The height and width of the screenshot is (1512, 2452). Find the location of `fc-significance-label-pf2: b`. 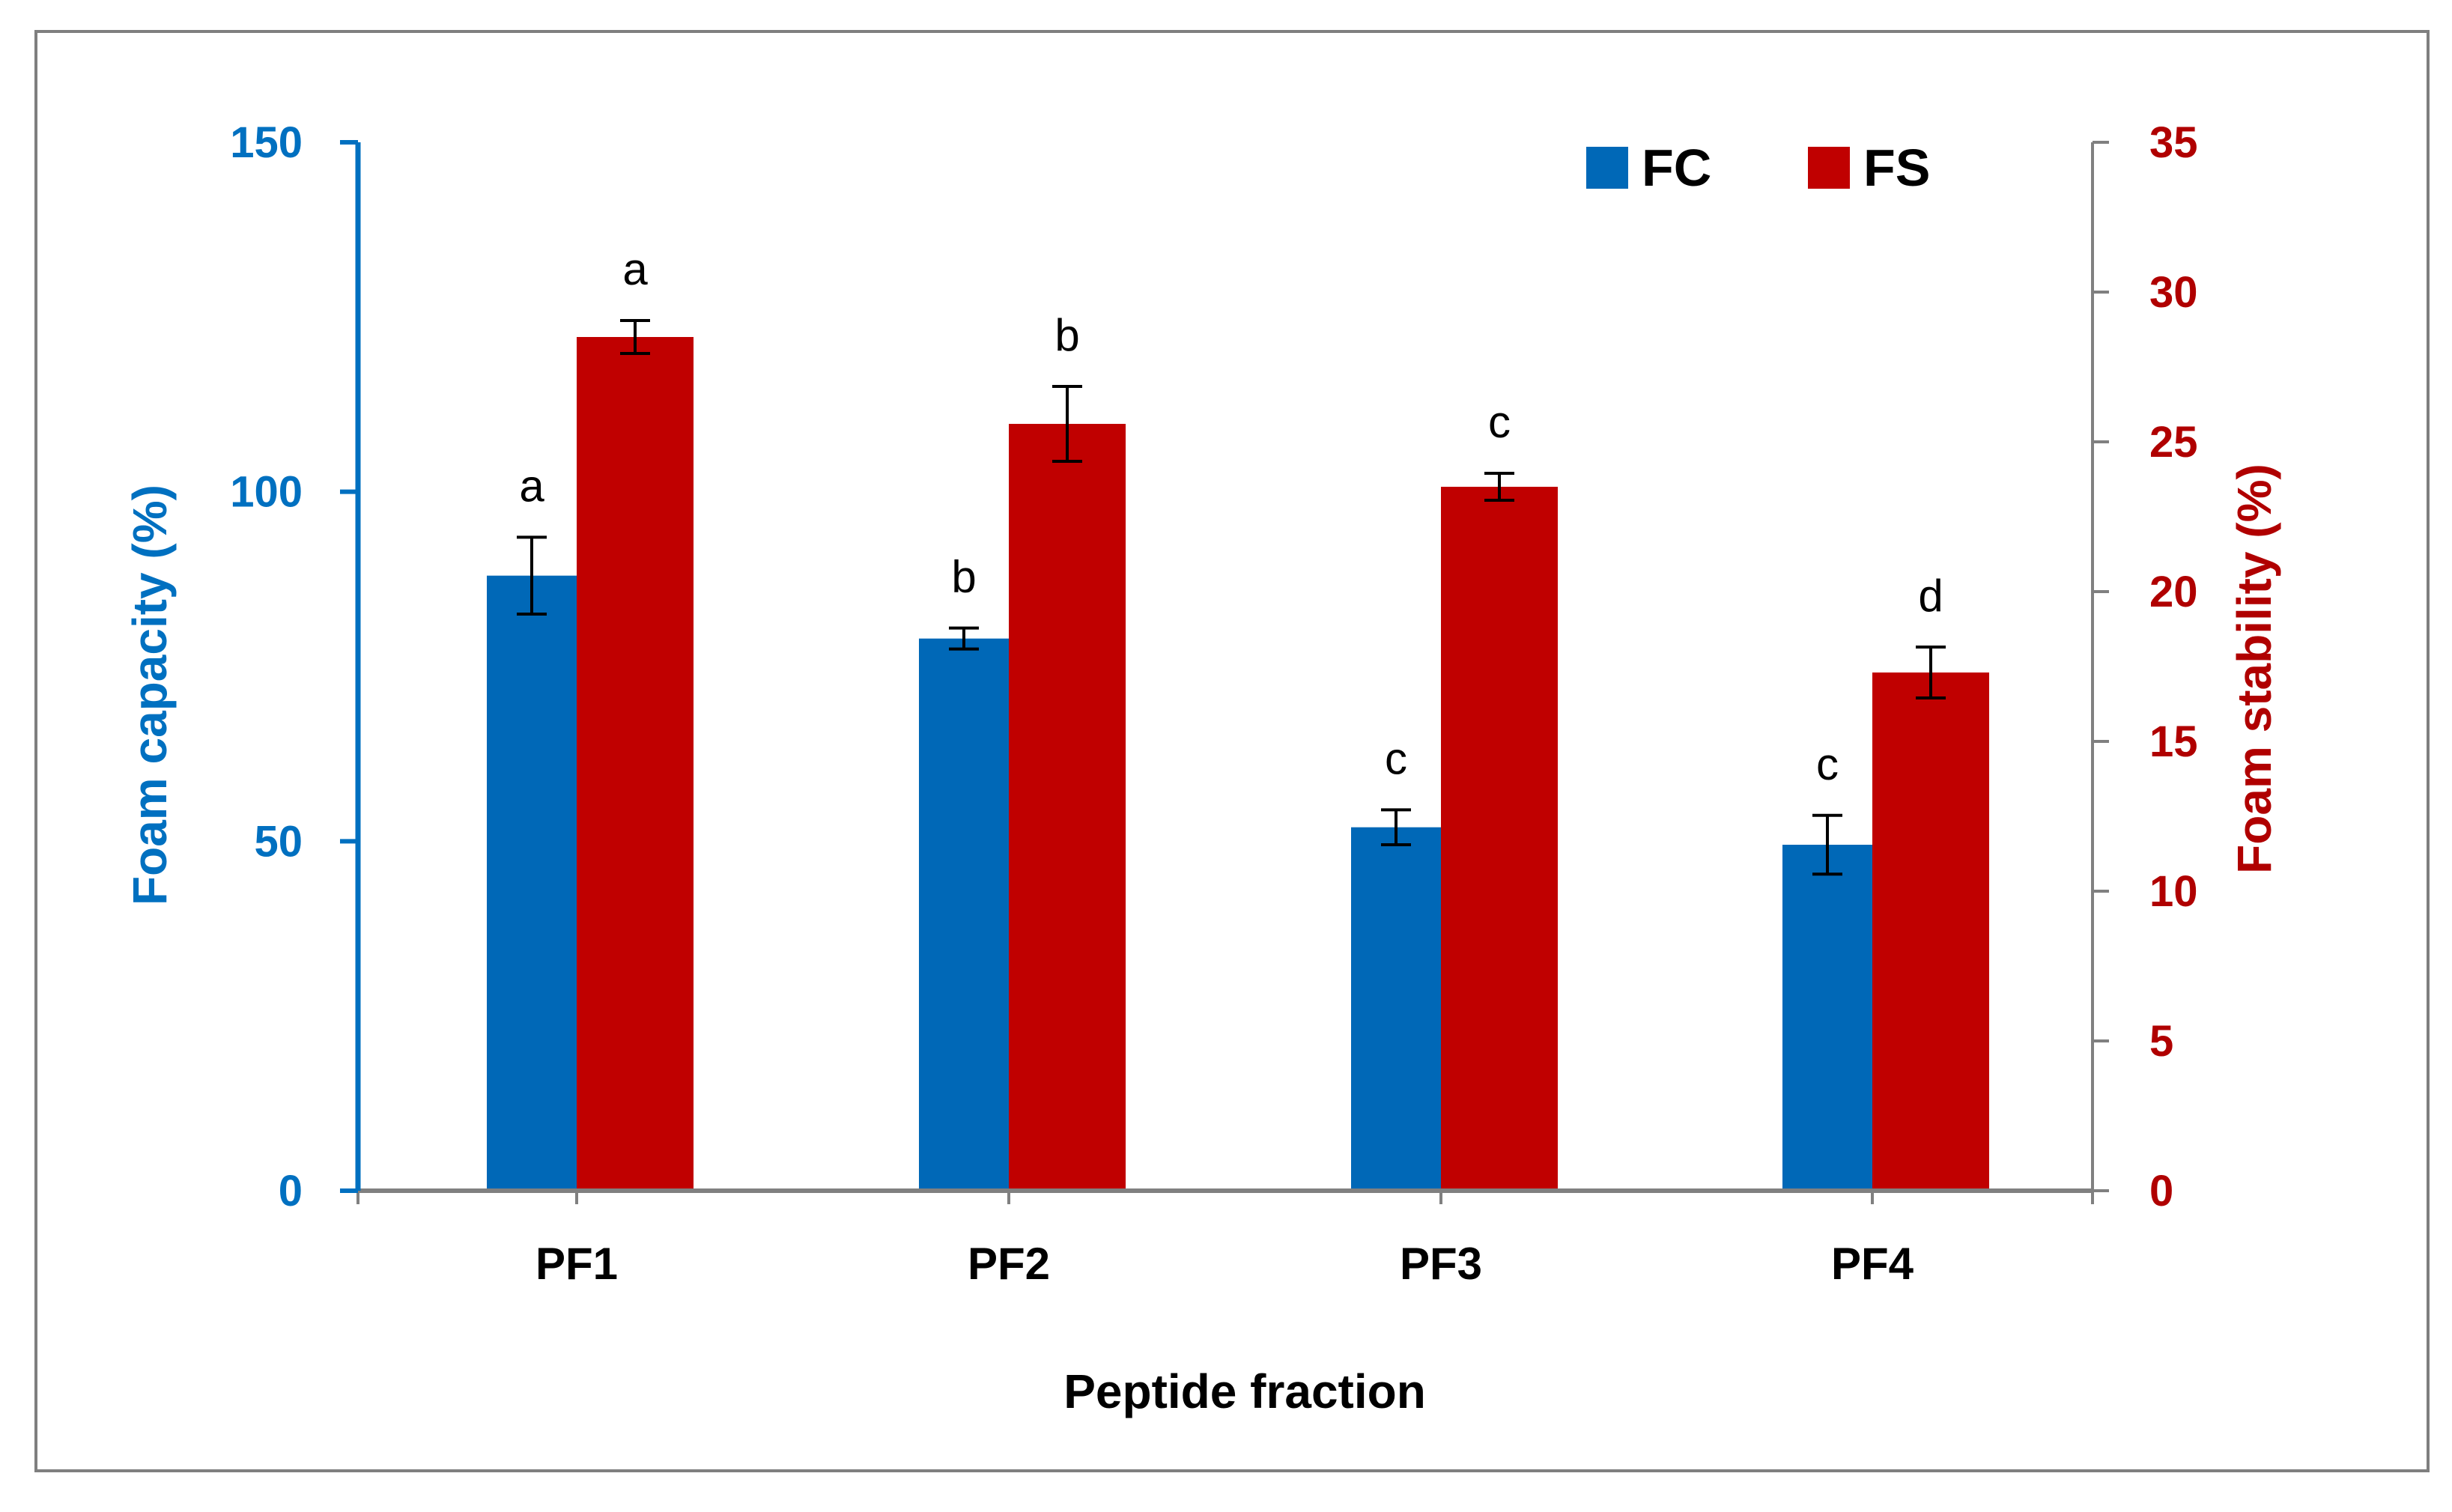

fc-significance-label-pf2: b is located at coordinates (963, 577).